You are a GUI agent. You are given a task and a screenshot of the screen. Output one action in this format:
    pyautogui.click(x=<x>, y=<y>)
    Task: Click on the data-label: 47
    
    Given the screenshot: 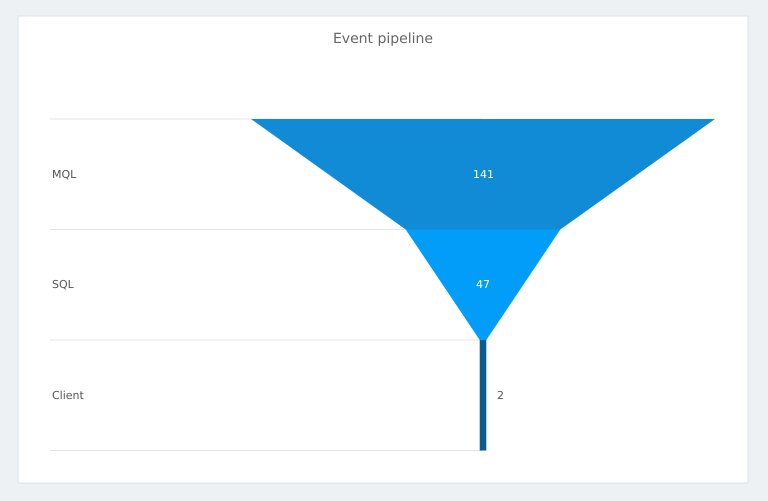 What is the action you would take?
    pyautogui.click(x=483, y=284)
    